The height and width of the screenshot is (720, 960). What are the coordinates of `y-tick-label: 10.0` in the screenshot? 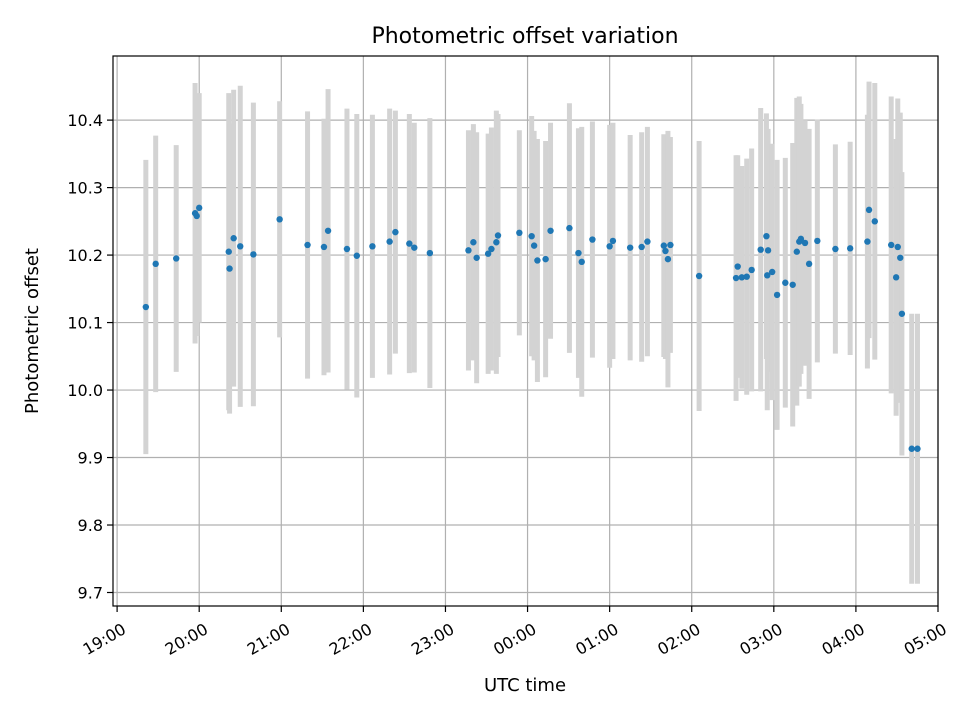 It's located at (85, 390).